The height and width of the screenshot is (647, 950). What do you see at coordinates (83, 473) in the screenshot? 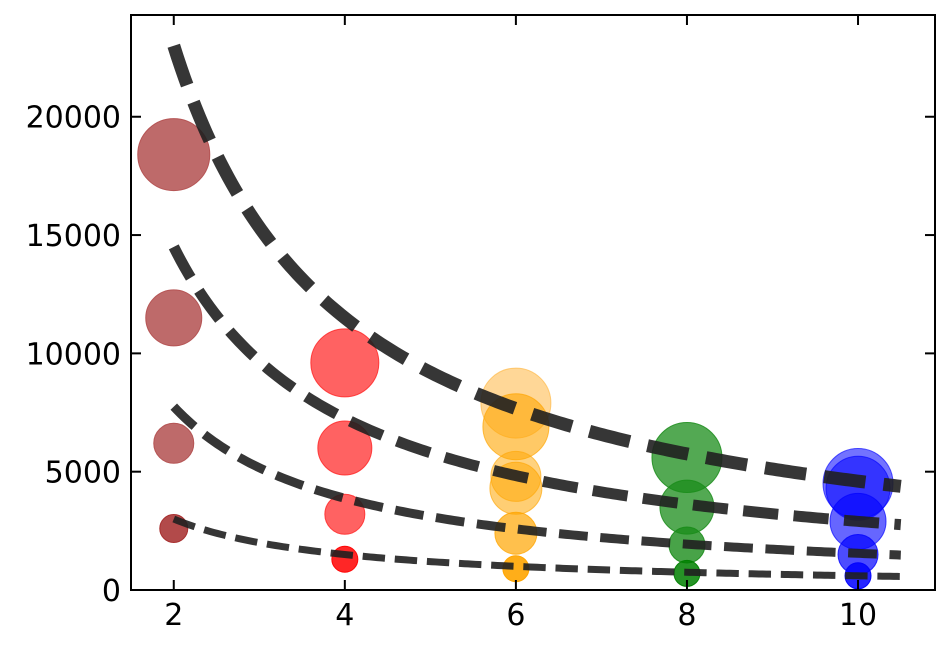
I see `y-tick-label: 5000` at bounding box center [83, 473].